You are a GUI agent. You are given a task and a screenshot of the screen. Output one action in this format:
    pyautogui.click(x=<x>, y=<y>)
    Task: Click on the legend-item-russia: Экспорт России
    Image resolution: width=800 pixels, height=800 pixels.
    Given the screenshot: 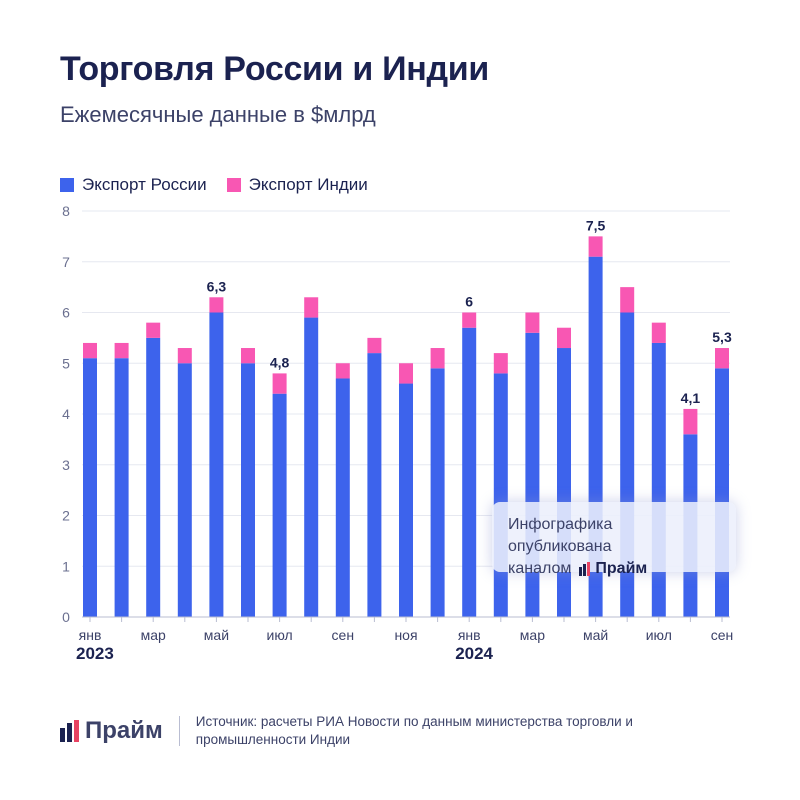 What is the action you would take?
    pyautogui.click(x=133, y=185)
    